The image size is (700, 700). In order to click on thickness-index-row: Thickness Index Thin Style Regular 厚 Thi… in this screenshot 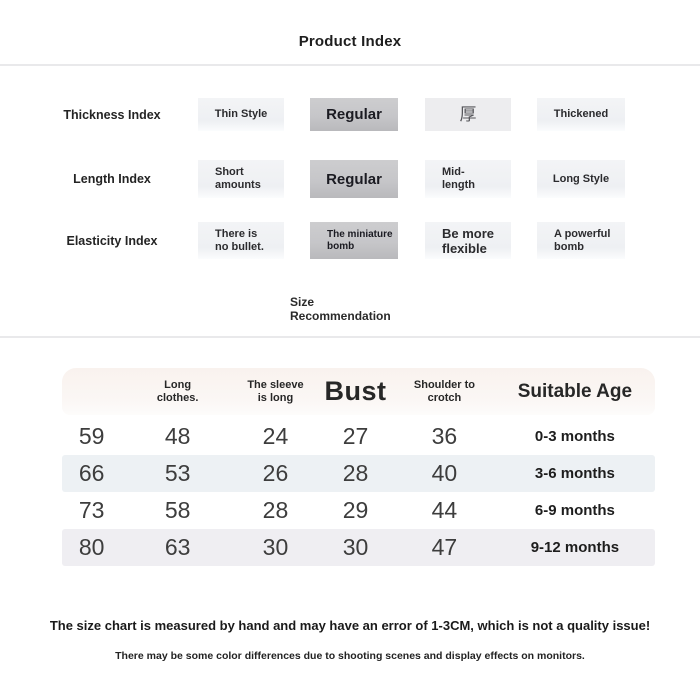, I will do `click(350, 114)`.